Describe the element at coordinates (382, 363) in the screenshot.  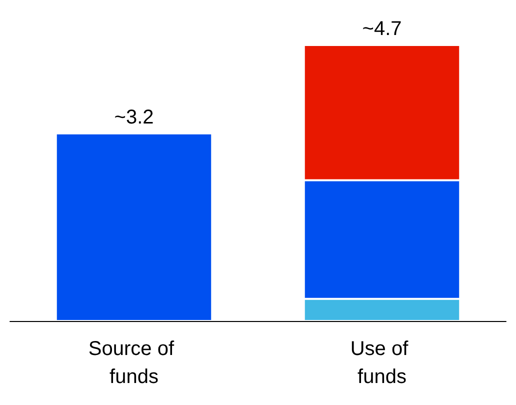
I see `x-tick-label: Use of funds` at that location.